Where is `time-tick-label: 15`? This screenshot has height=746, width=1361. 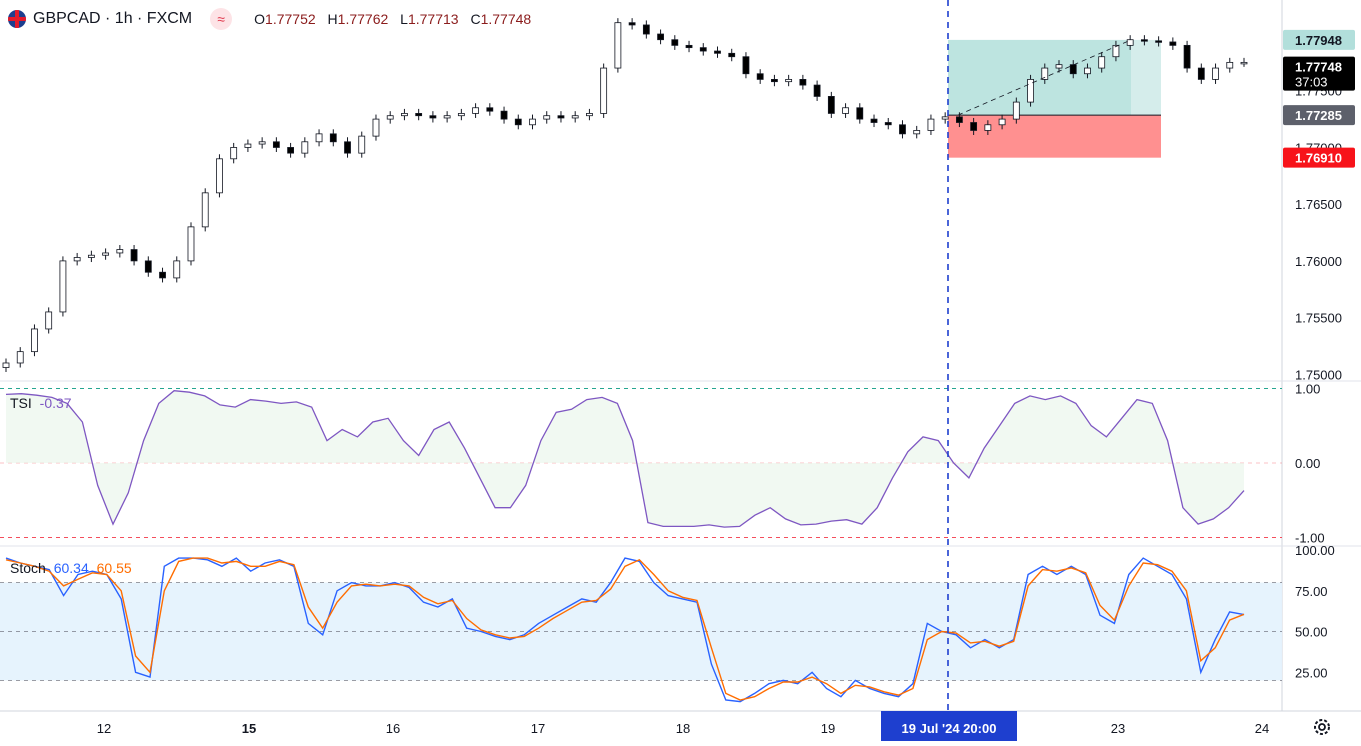
time-tick-label: 15 is located at coordinates (249, 728).